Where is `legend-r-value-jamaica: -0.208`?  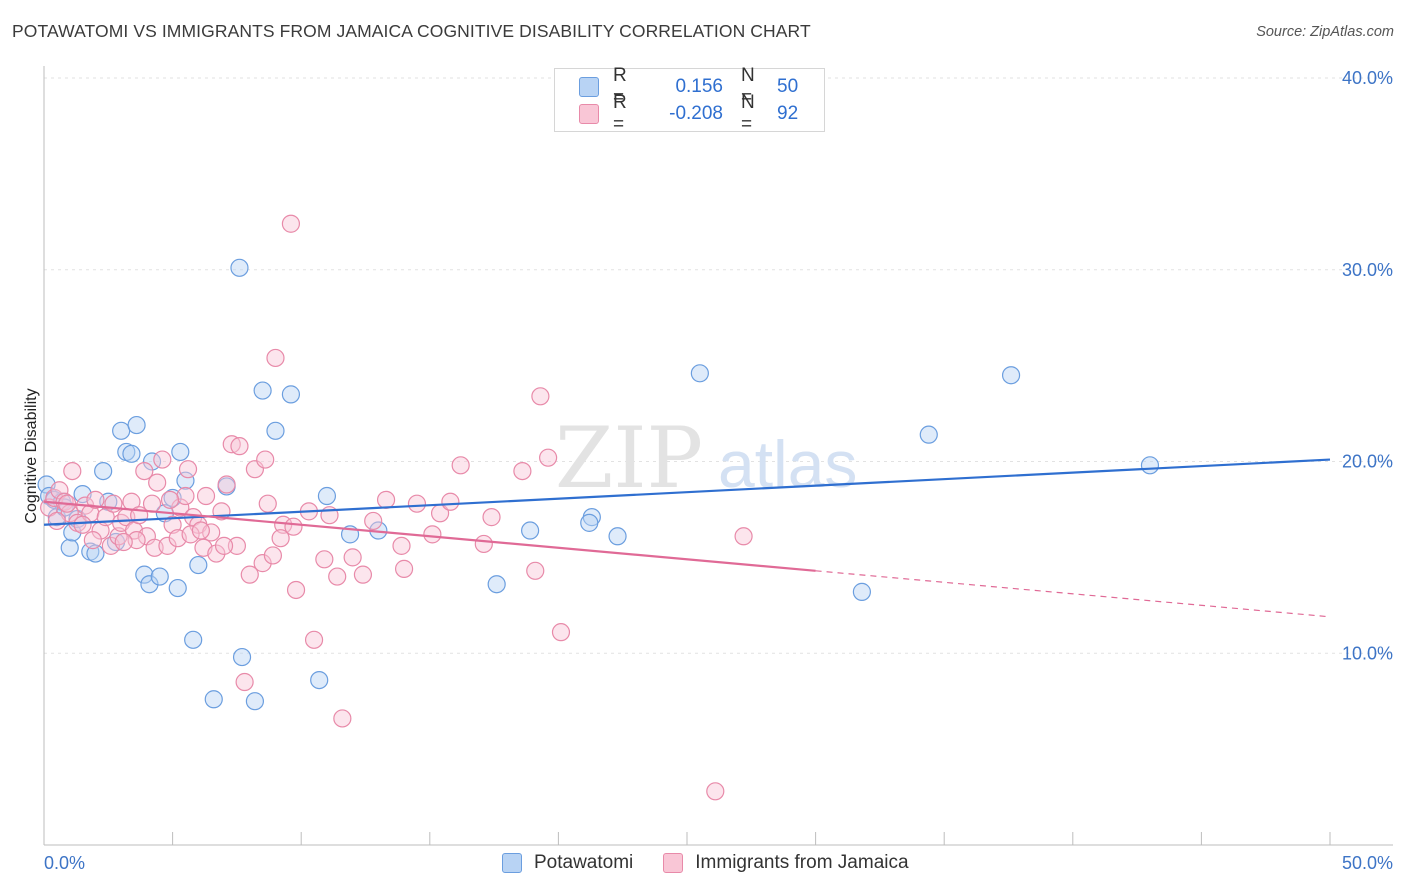 legend-r-value-jamaica: -0.208 is located at coordinates (696, 113).